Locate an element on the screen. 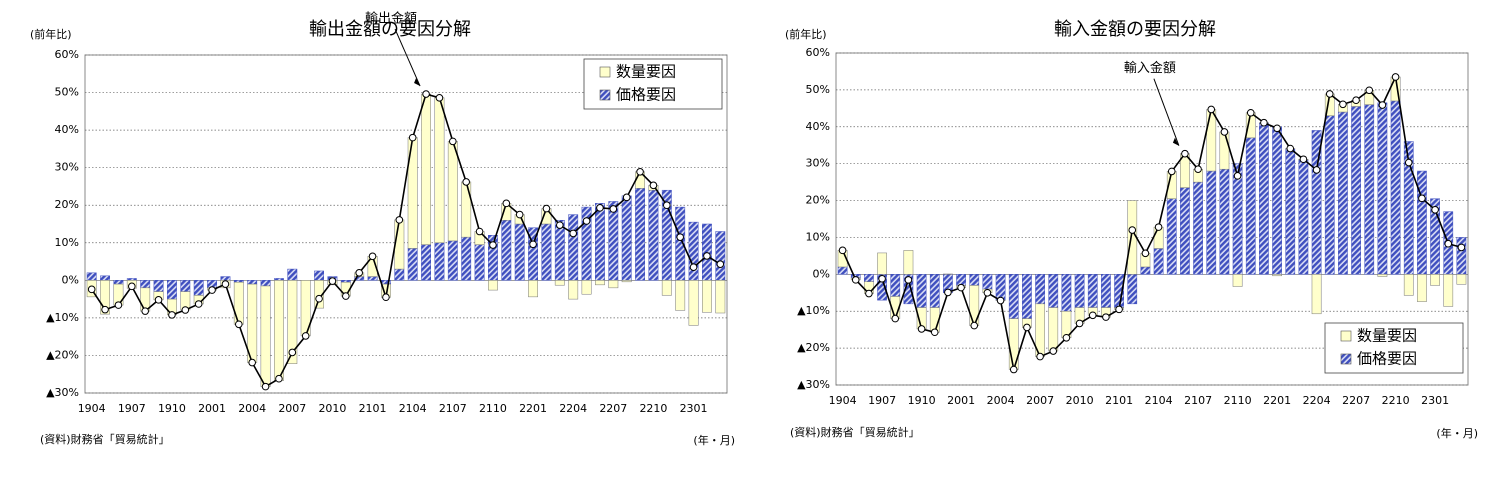 Image resolution: width=1503 pixels, height=488 pixels. y-tick-label: 10% is located at coordinates (67, 242).